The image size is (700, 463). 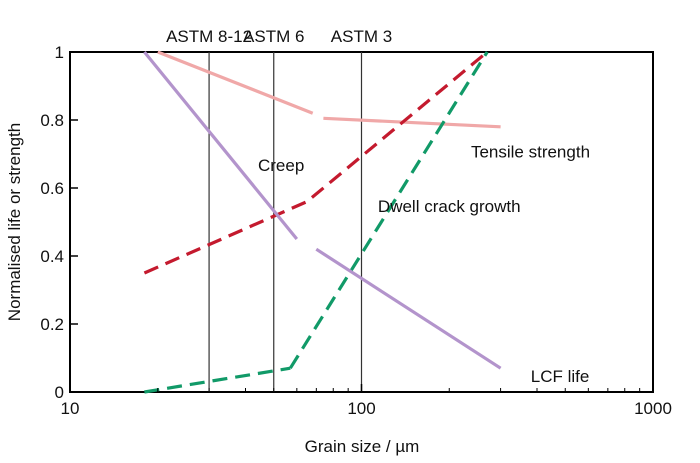 What do you see at coordinates (449, 206) in the screenshot?
I see `annotation-label: Dwell crack growth` at bounding box center [449, 206].